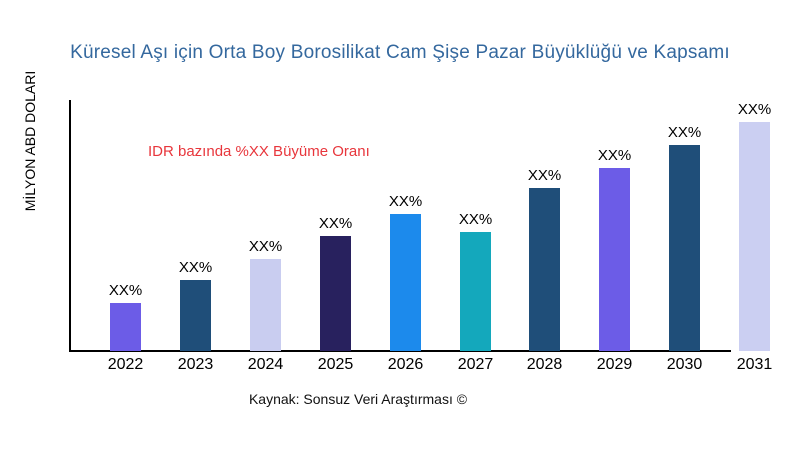  What do you see at coordinates (265, 305) in the screenshot?
I see `bar-2024` at bounding box center [265, 305].